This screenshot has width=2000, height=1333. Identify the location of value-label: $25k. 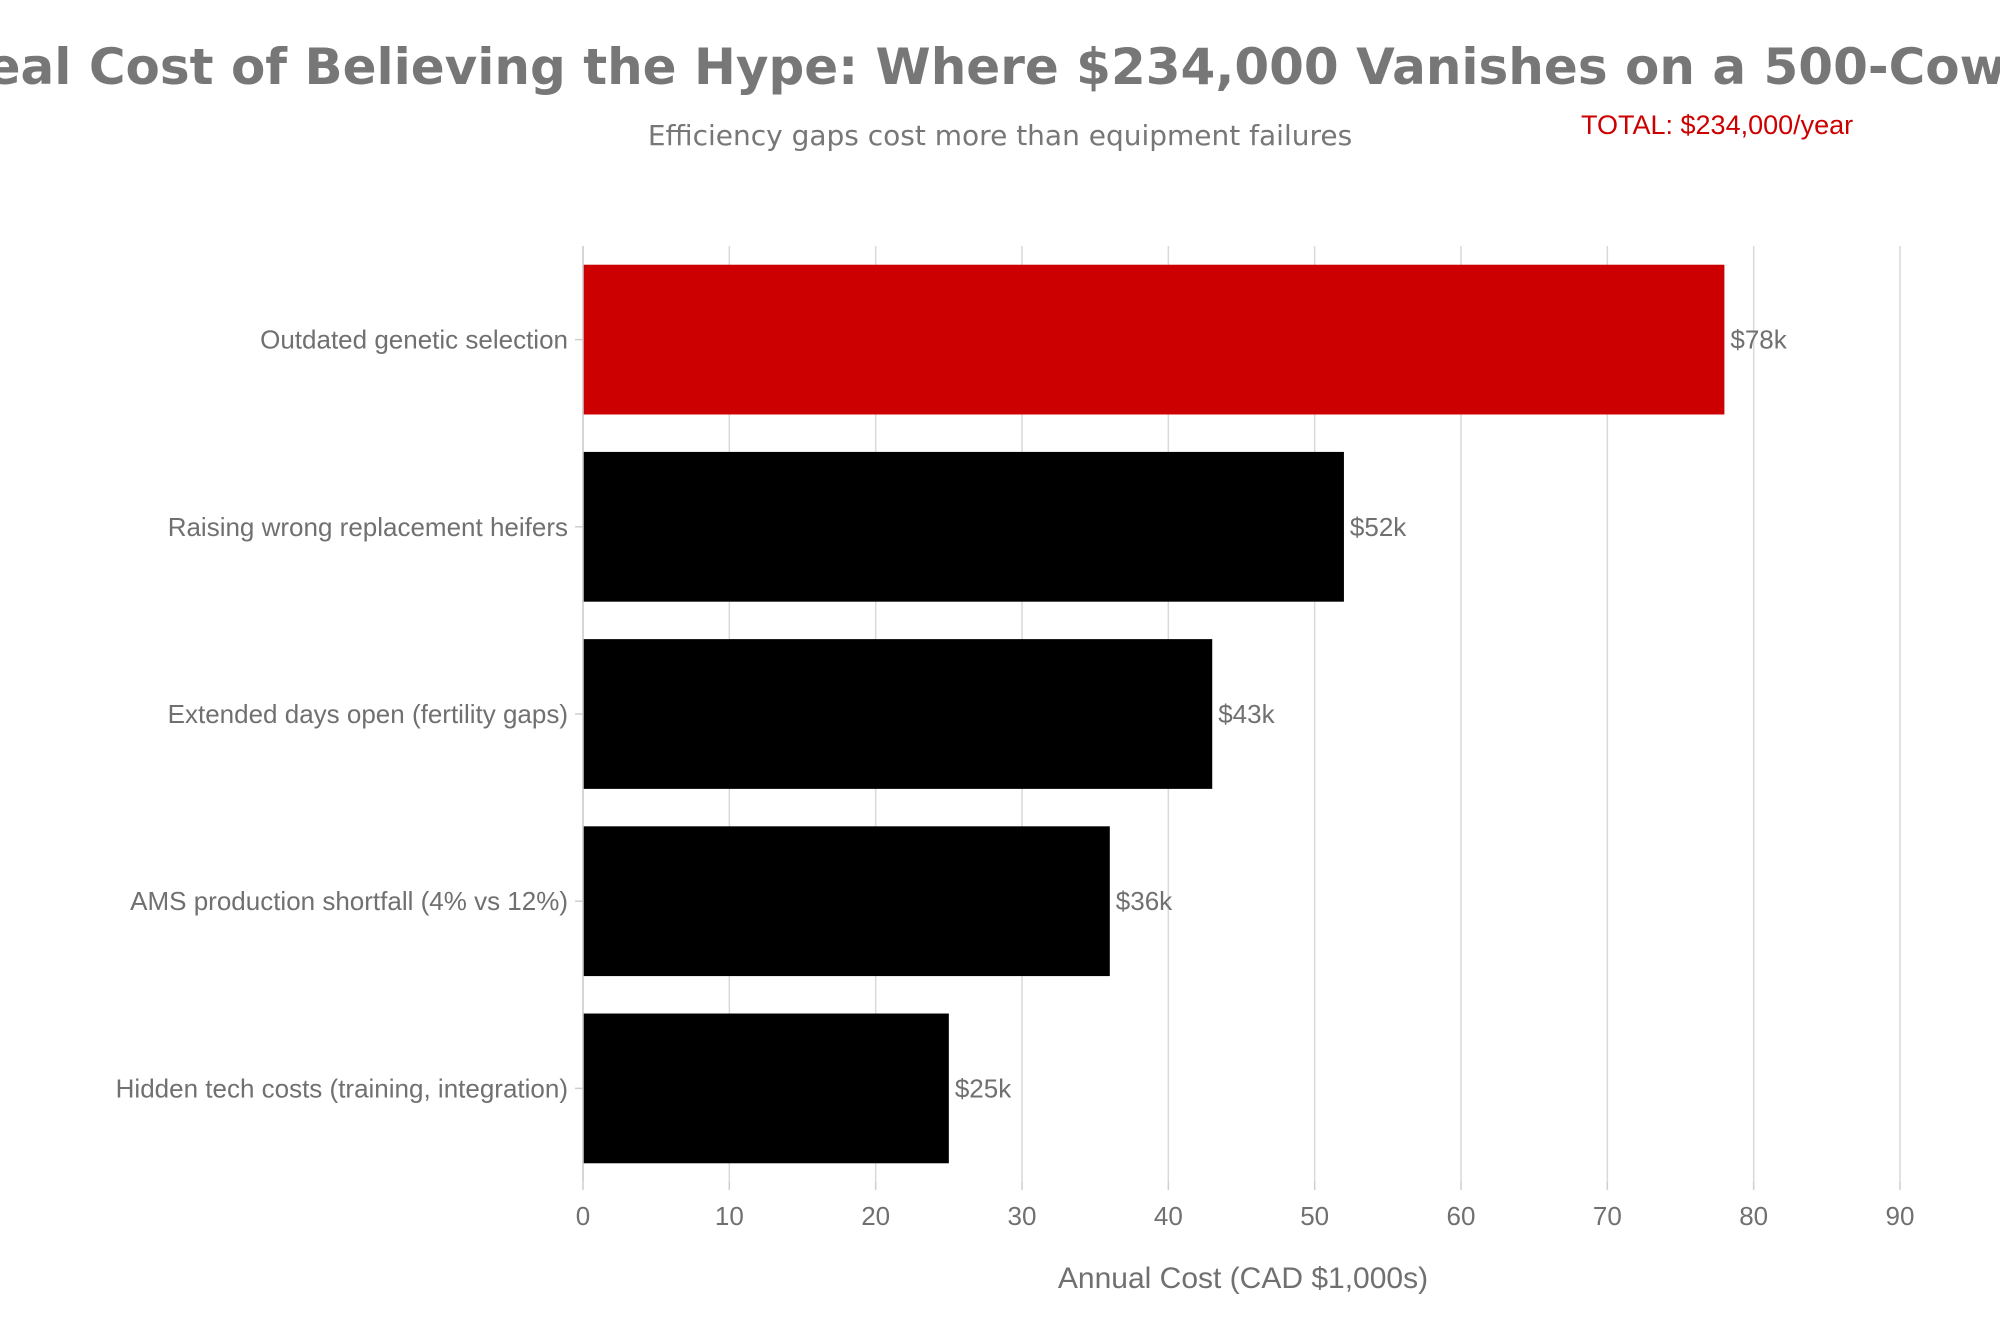
(983, 1088).